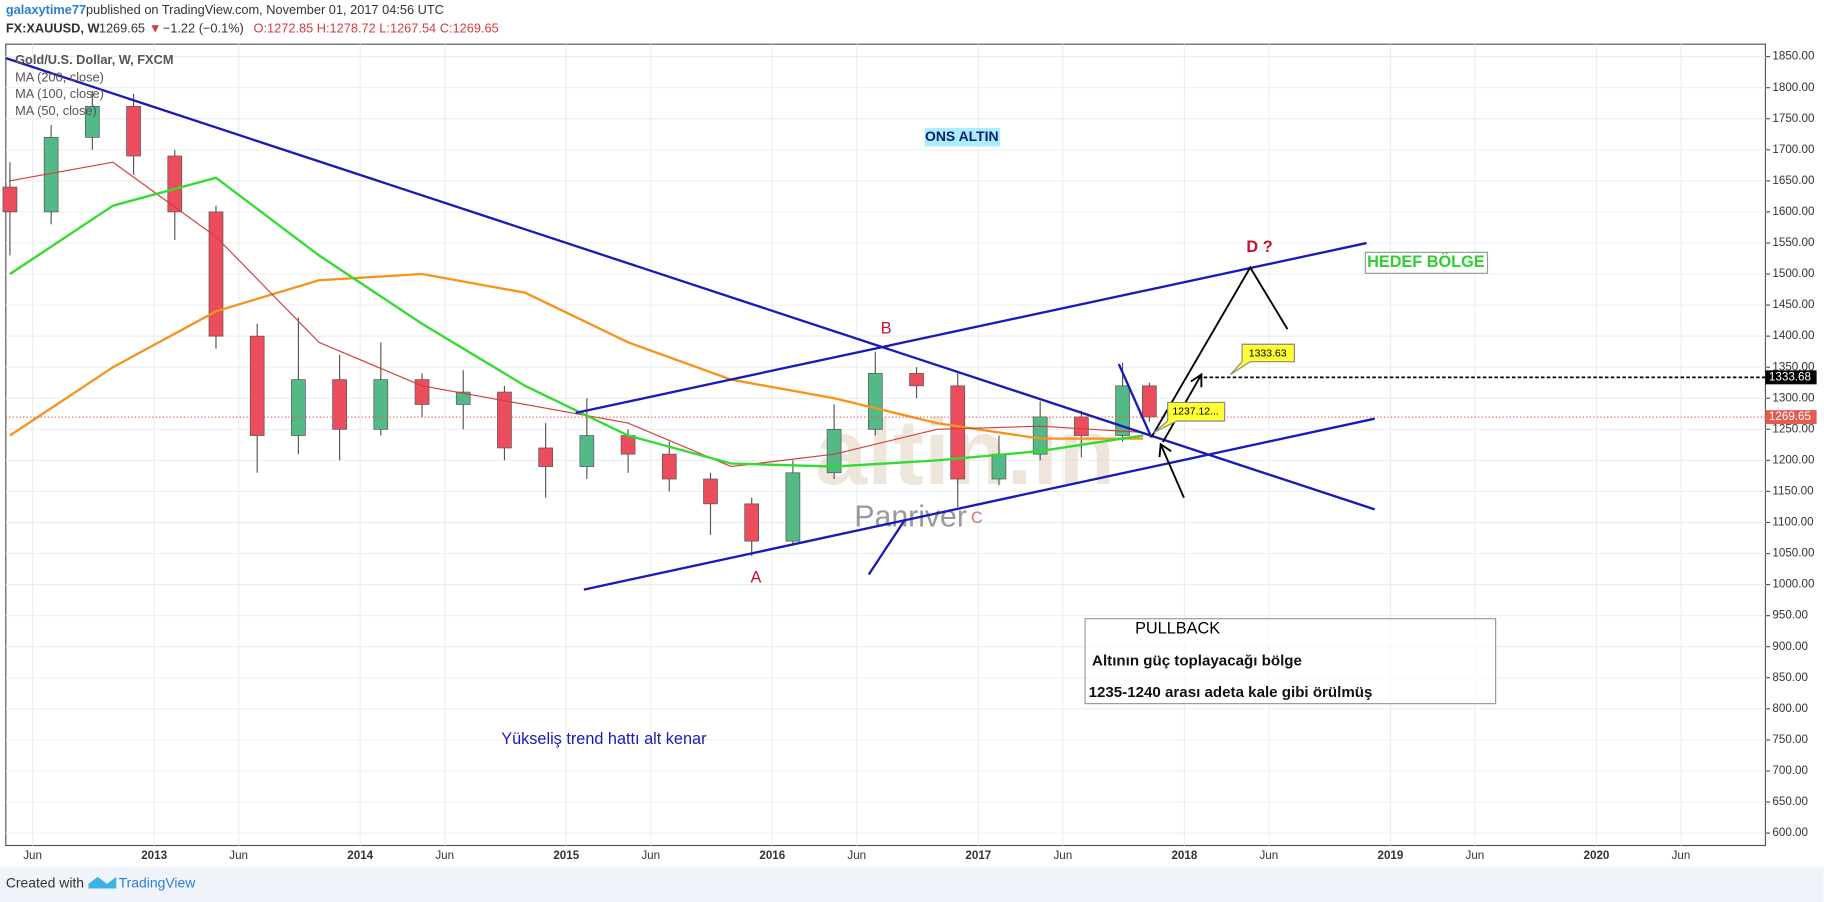 The height and width of the screenshot is (902, 1824). What do you see at coordinates (1290, 661) in the screenshot?
I see `text-box` at bounding box center [1290, 661].